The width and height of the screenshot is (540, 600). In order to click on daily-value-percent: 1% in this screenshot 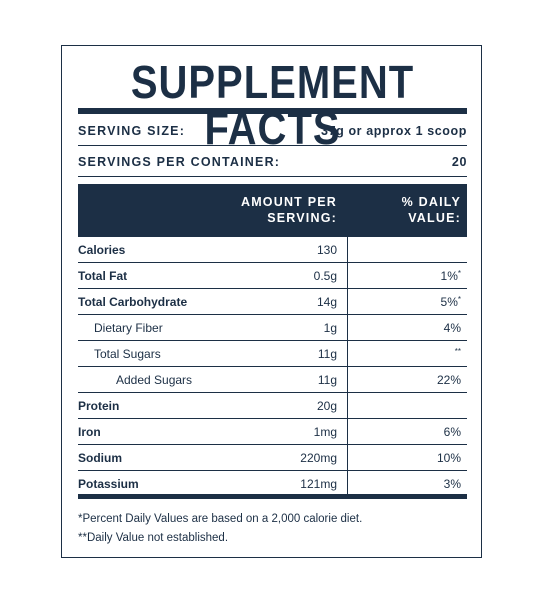, I will do `click(449, 276)`.